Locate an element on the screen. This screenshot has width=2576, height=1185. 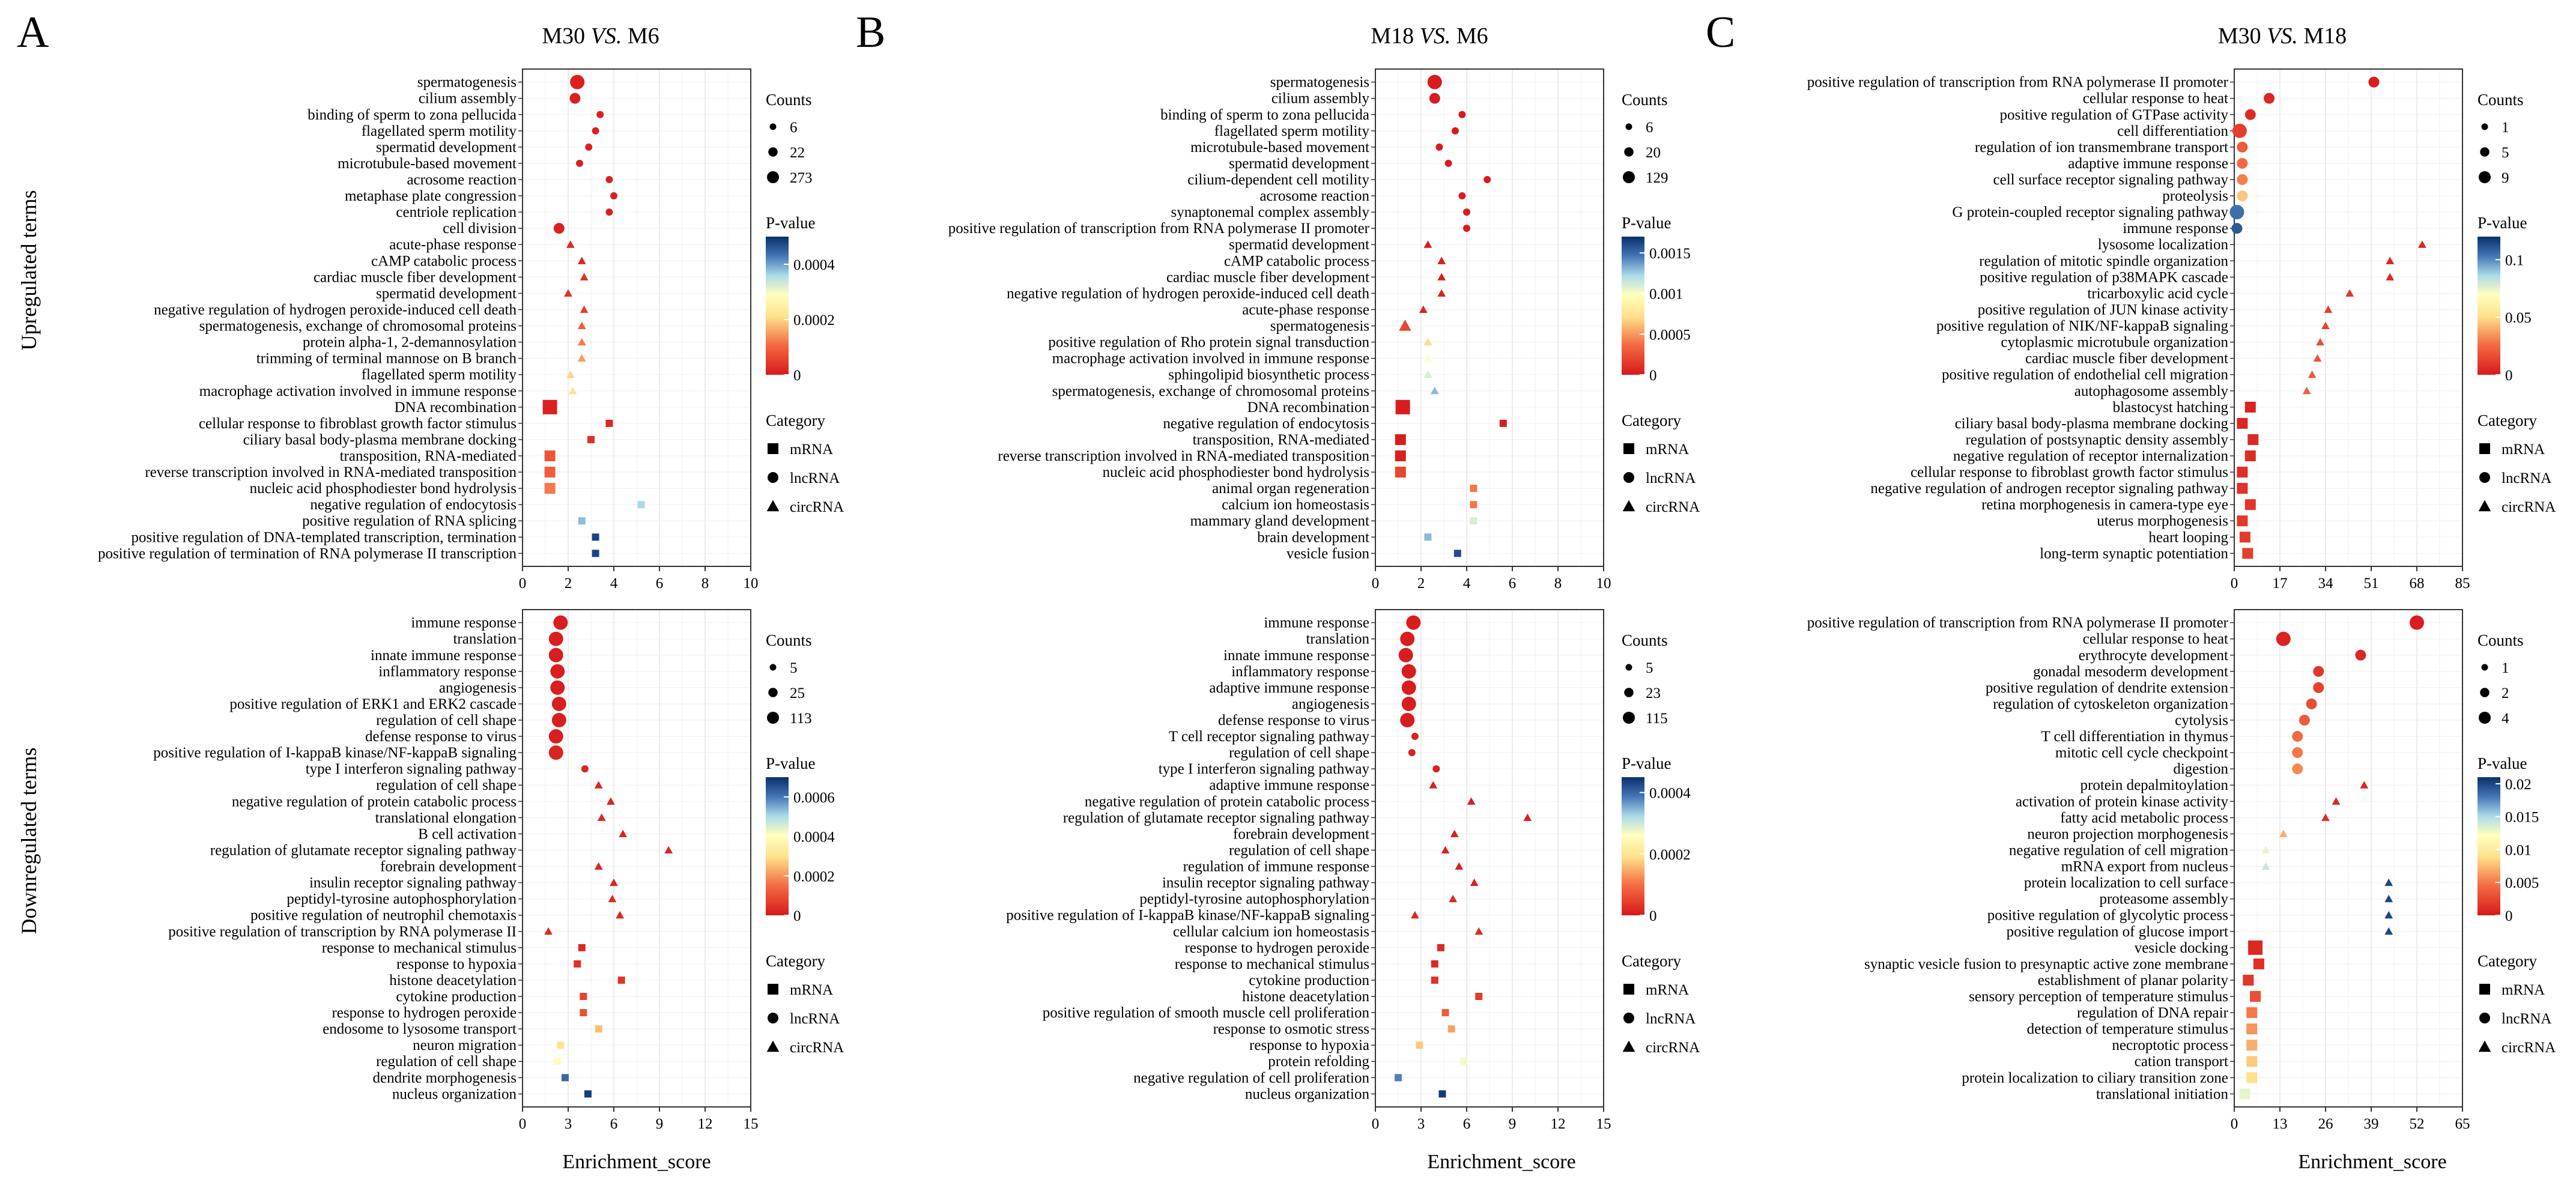
legend-count-label: 9 is located at coordinates (2505, 178).